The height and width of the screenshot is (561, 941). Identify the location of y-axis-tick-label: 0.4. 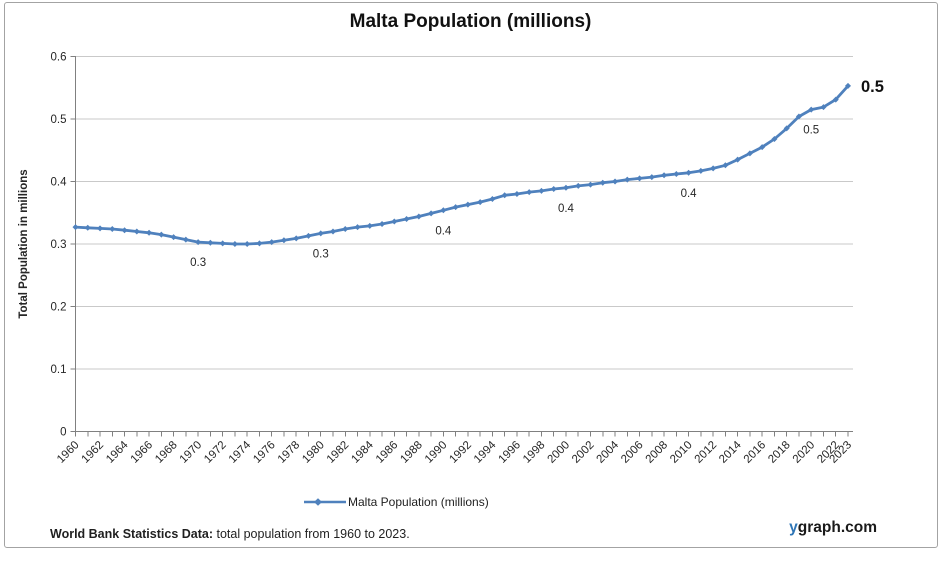
(59, 183).